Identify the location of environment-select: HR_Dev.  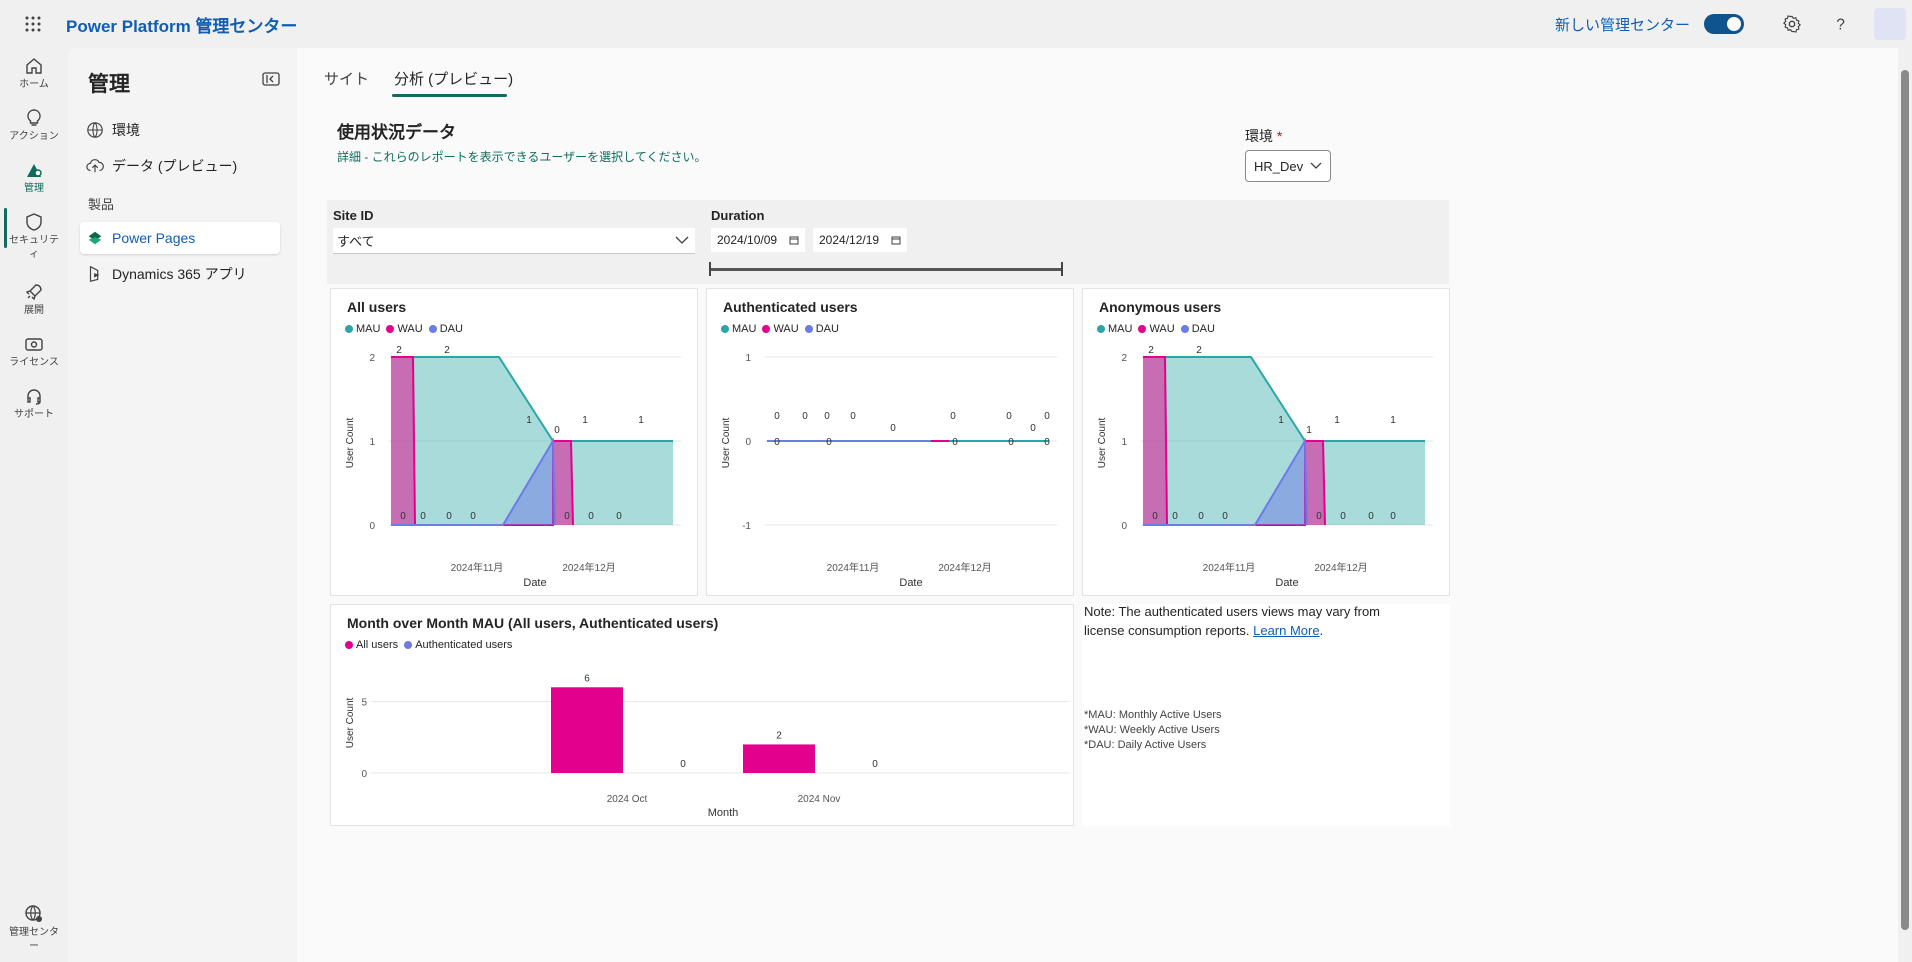
(1288, 166).